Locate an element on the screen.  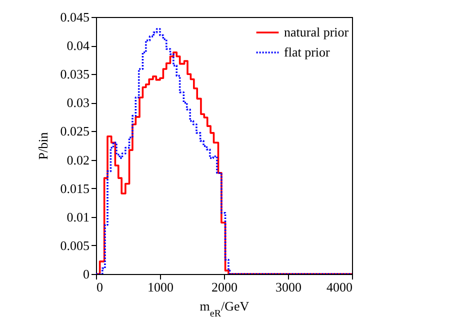
x-tick-label: 0 is located at coordinates (99, 287).